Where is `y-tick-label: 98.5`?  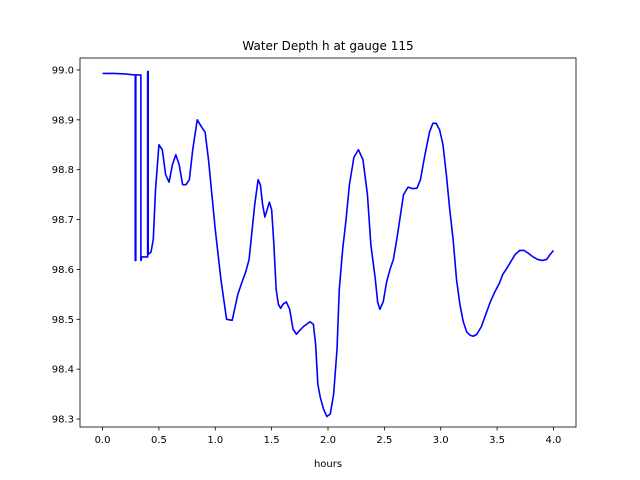 y-tick-label: 98.5 is located at coordinates (63, 320).